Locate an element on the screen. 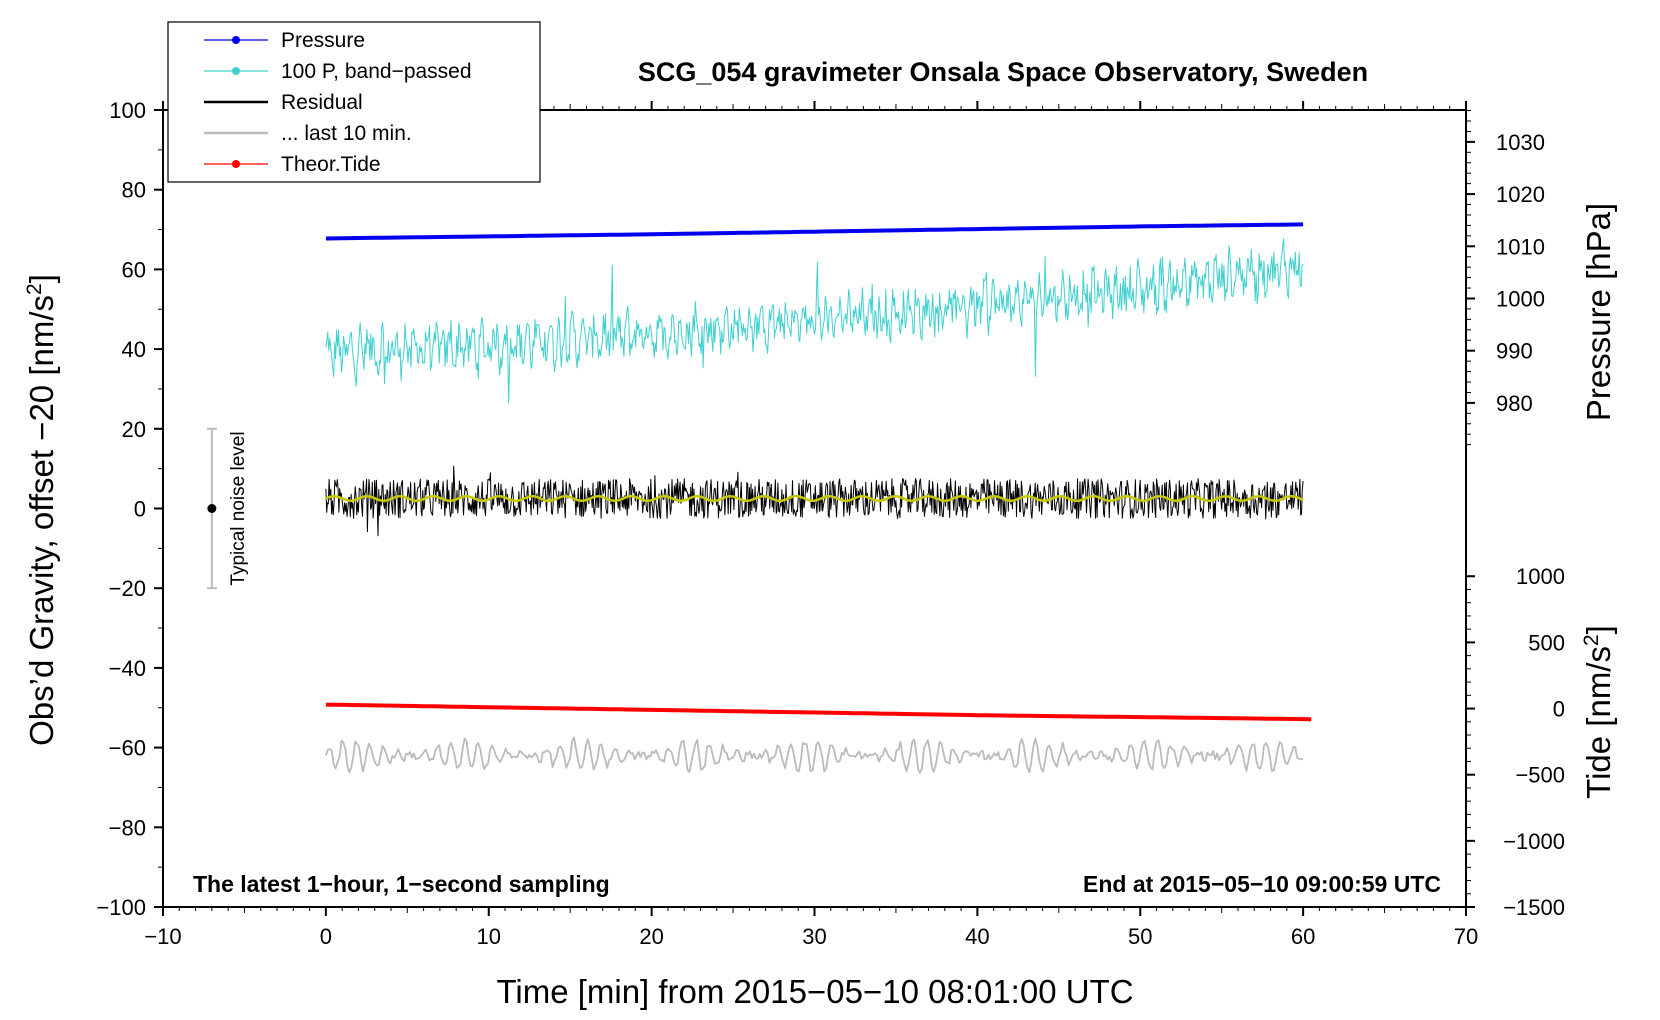  y-tick-label-10: 100 is located at coordinates (127, 110).